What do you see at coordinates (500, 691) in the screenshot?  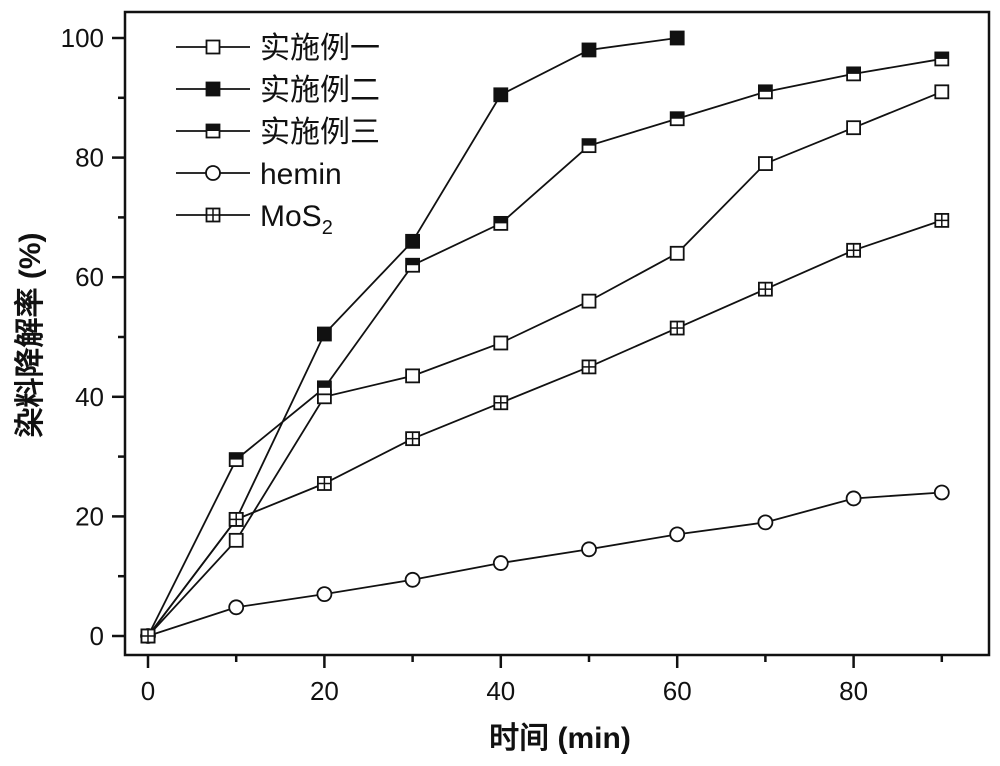 I see `x-tick-label: 40` at bounding box center [500, 691].